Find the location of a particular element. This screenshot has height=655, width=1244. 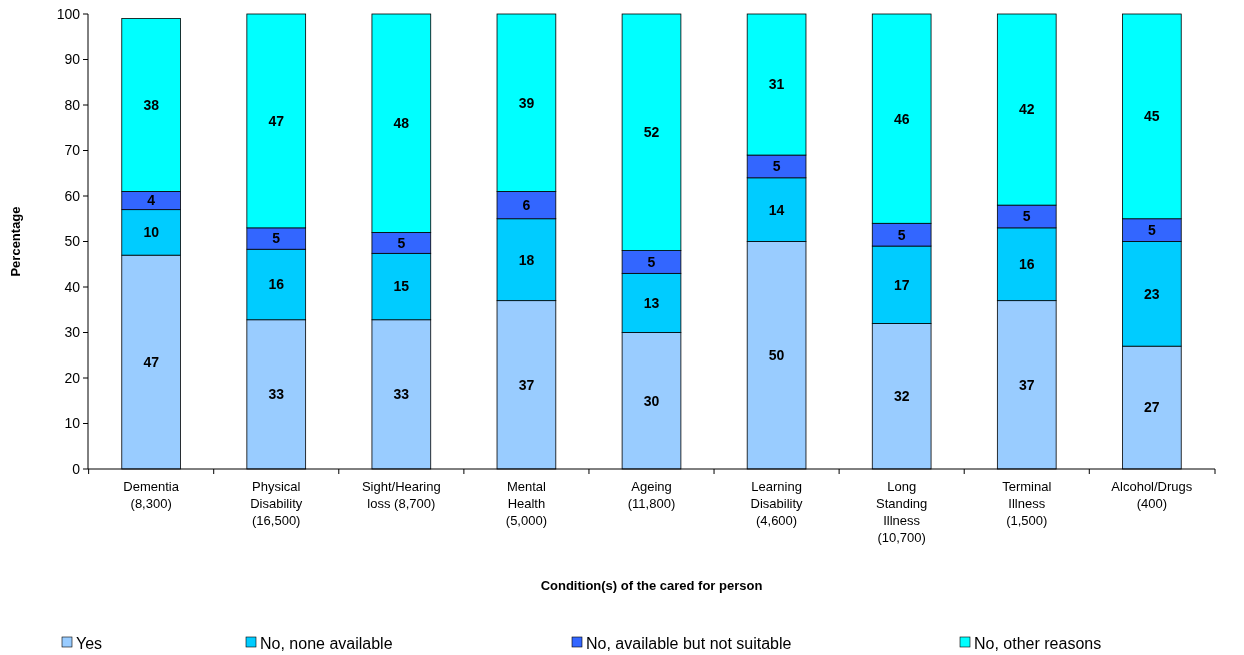

data-label: 4 is located at coordinates (151, 200).